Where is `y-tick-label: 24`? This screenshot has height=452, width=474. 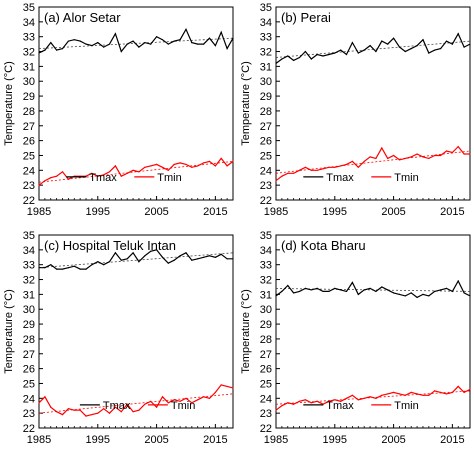
y-tick-label: 24 is located at coordinates (266, 399).